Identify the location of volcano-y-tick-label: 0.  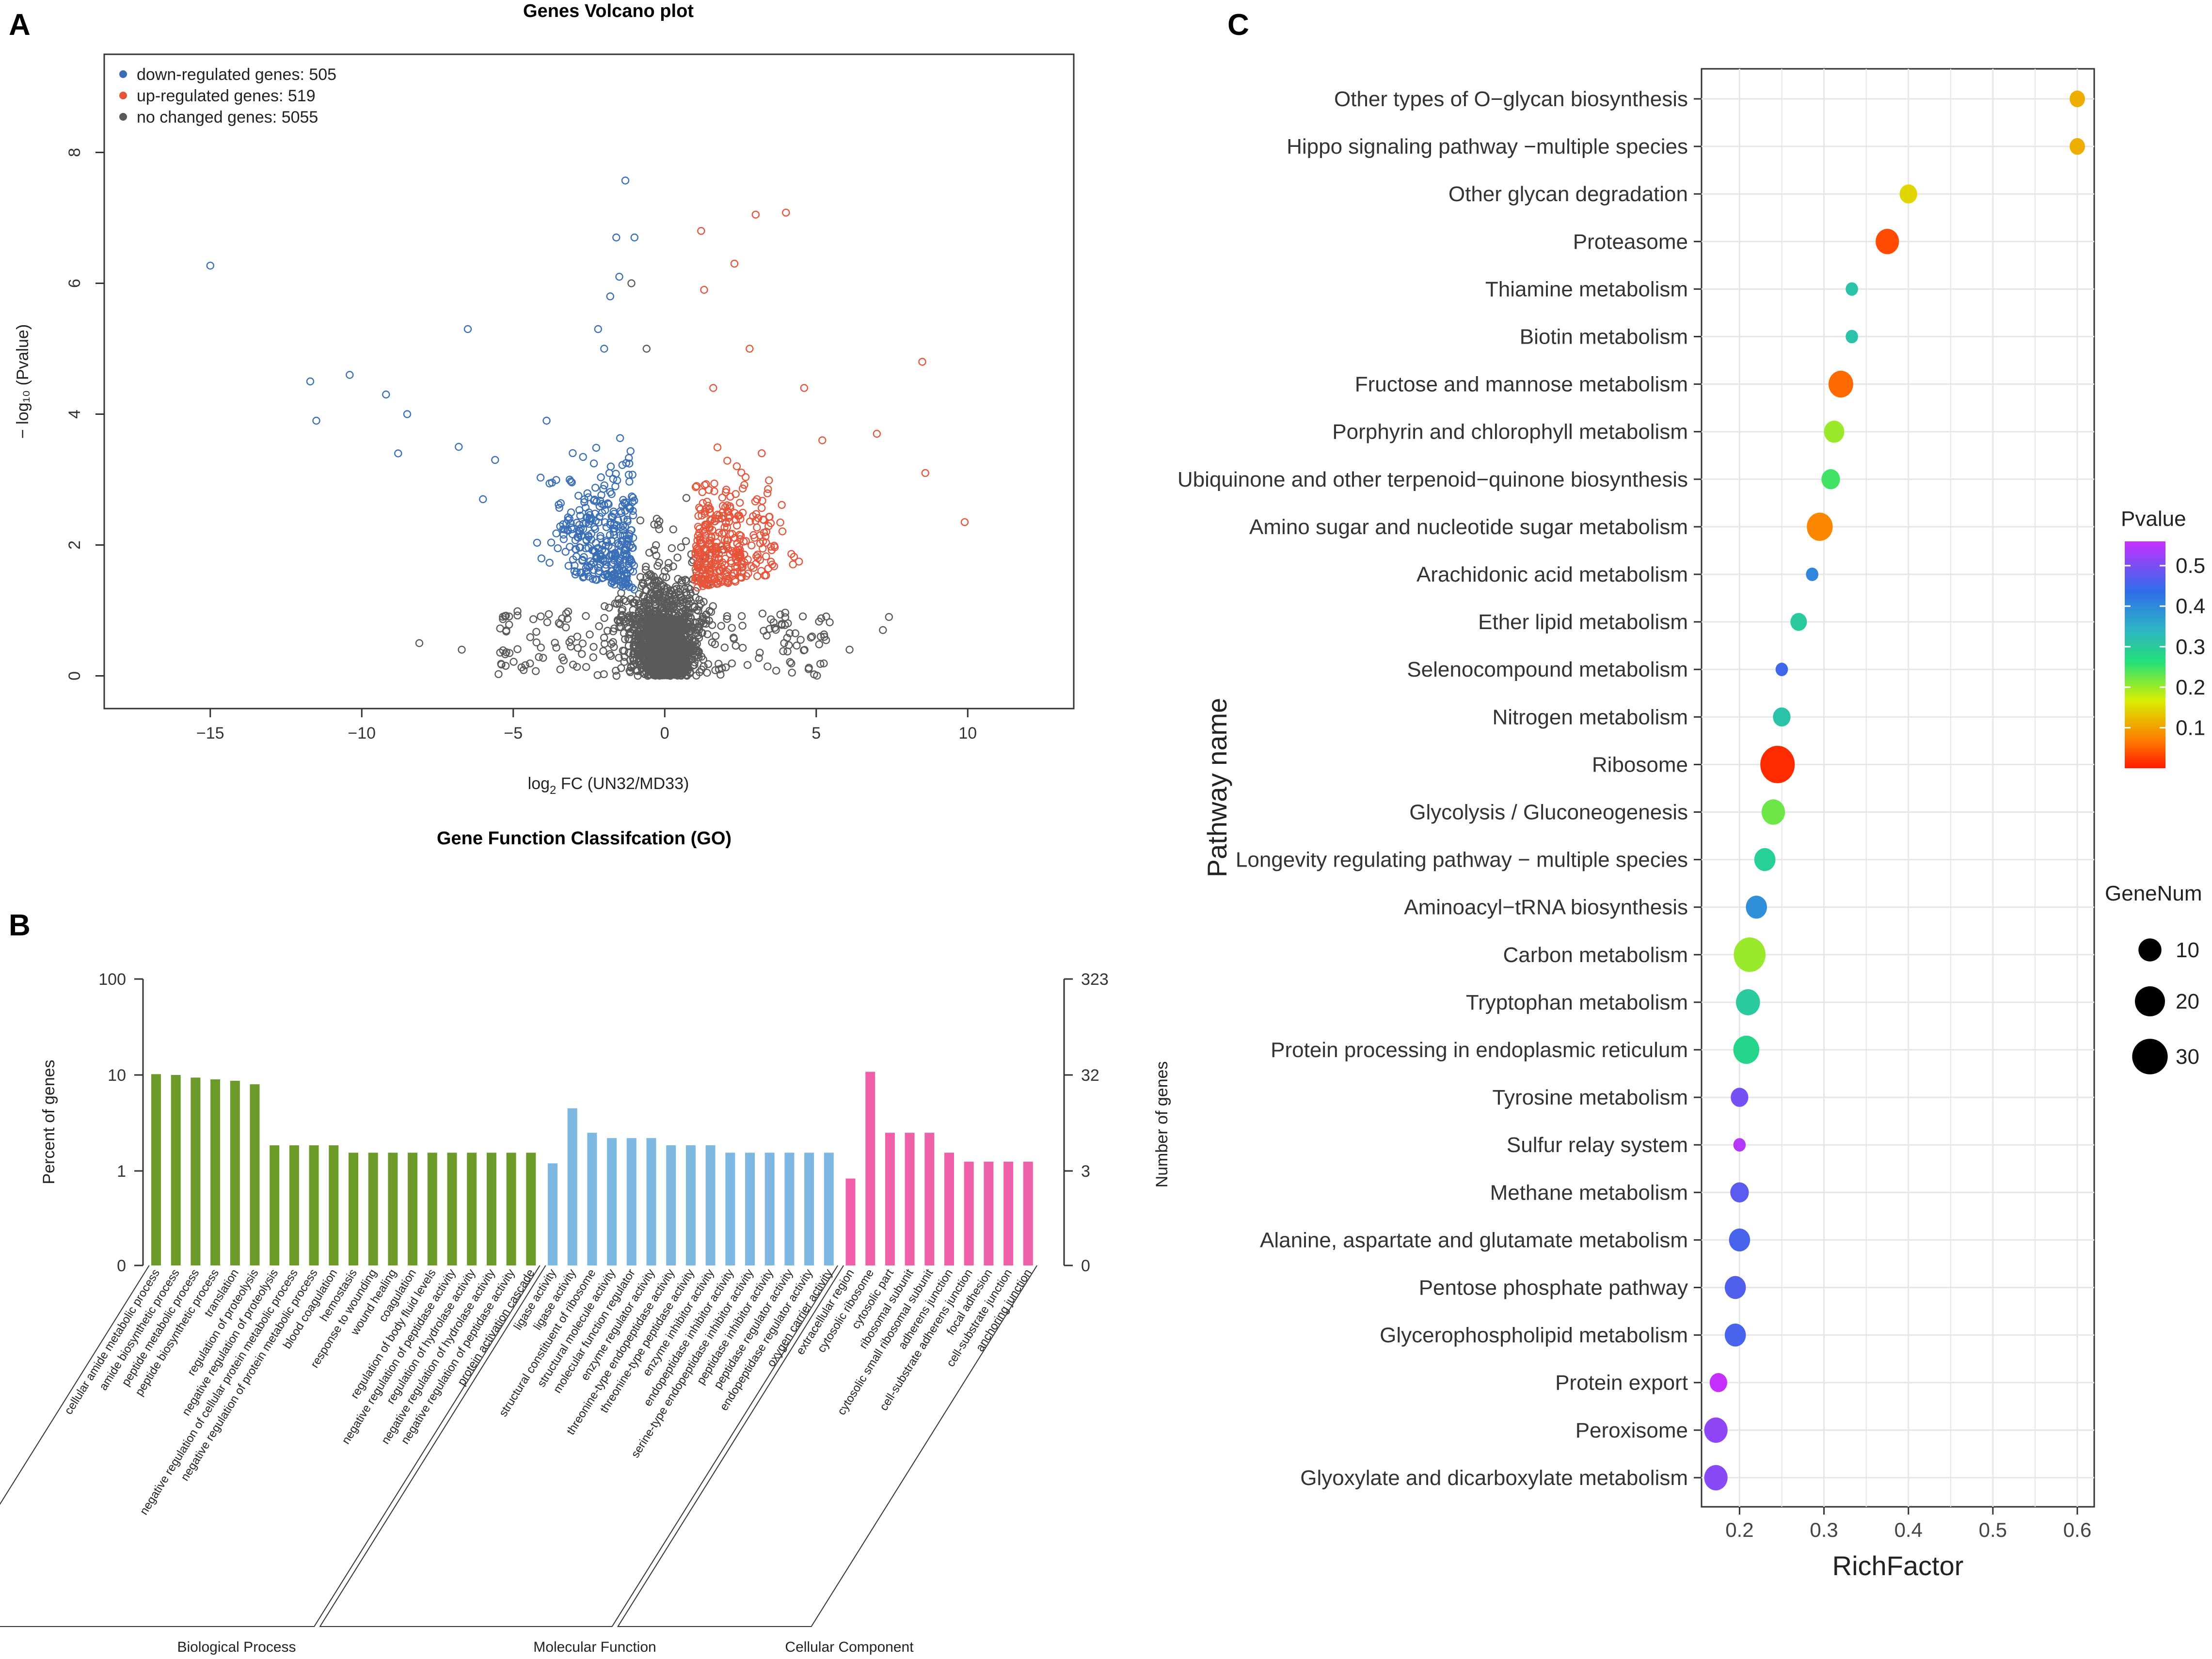
(74, 675).